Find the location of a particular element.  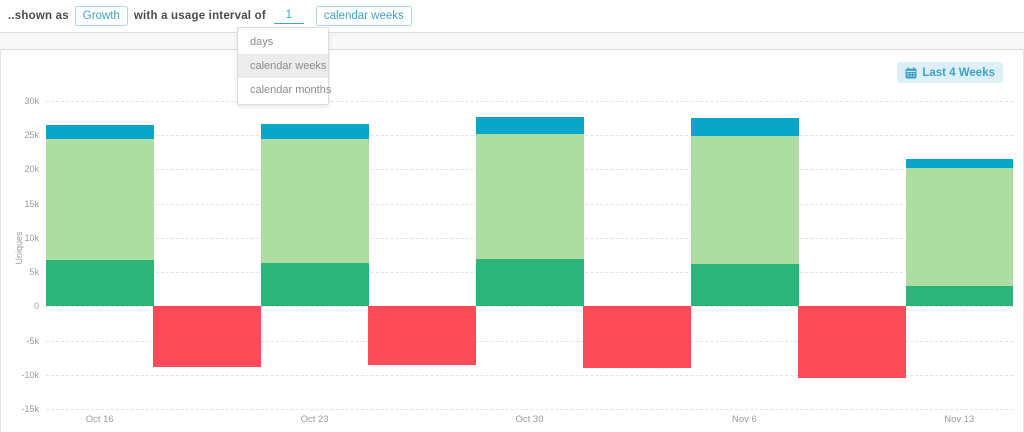

dropdown-option-calendar-weeks: calendar weeks is located at coordinates (283, 66).